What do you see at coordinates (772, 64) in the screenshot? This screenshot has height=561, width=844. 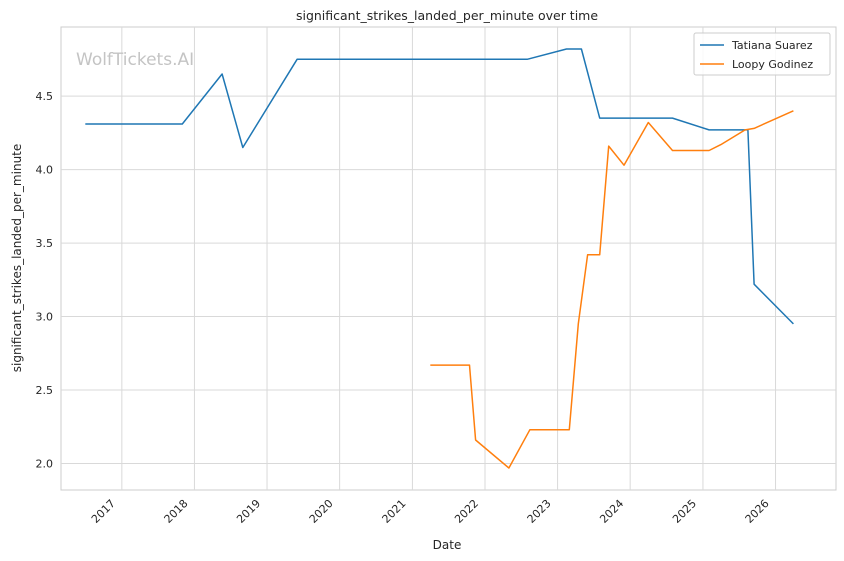 I see `legend-label-loopy-godinez: Loopy Godinez` at bounding box center [772, 64].